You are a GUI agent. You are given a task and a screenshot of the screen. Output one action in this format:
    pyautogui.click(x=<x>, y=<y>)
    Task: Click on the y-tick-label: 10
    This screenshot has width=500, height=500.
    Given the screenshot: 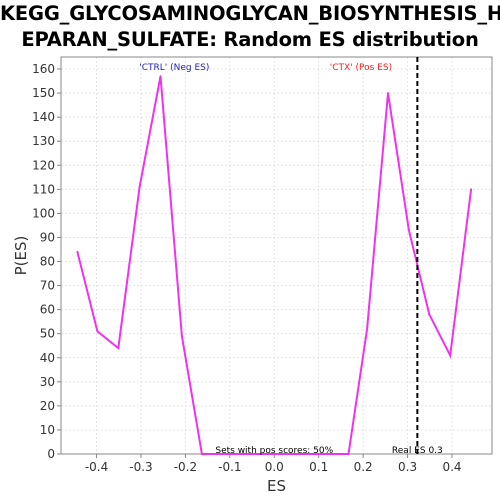 What is the action you would take?
    pyautogui.click(x=47, y=430)
    